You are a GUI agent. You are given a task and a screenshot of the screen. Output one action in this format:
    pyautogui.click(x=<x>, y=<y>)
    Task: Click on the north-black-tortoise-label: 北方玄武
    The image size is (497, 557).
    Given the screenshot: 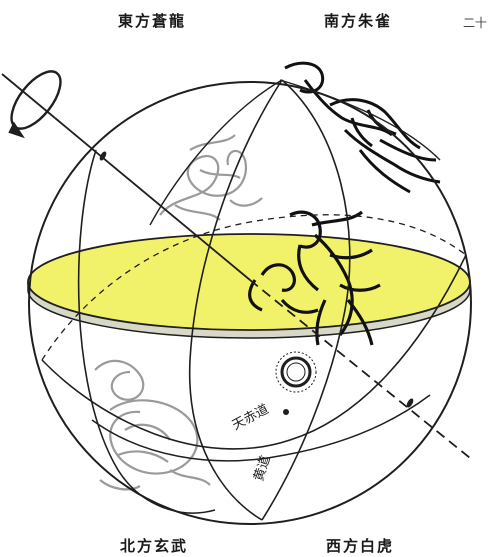 What is the action you would take?
    pyautogui.click(x=154, y=546)
    